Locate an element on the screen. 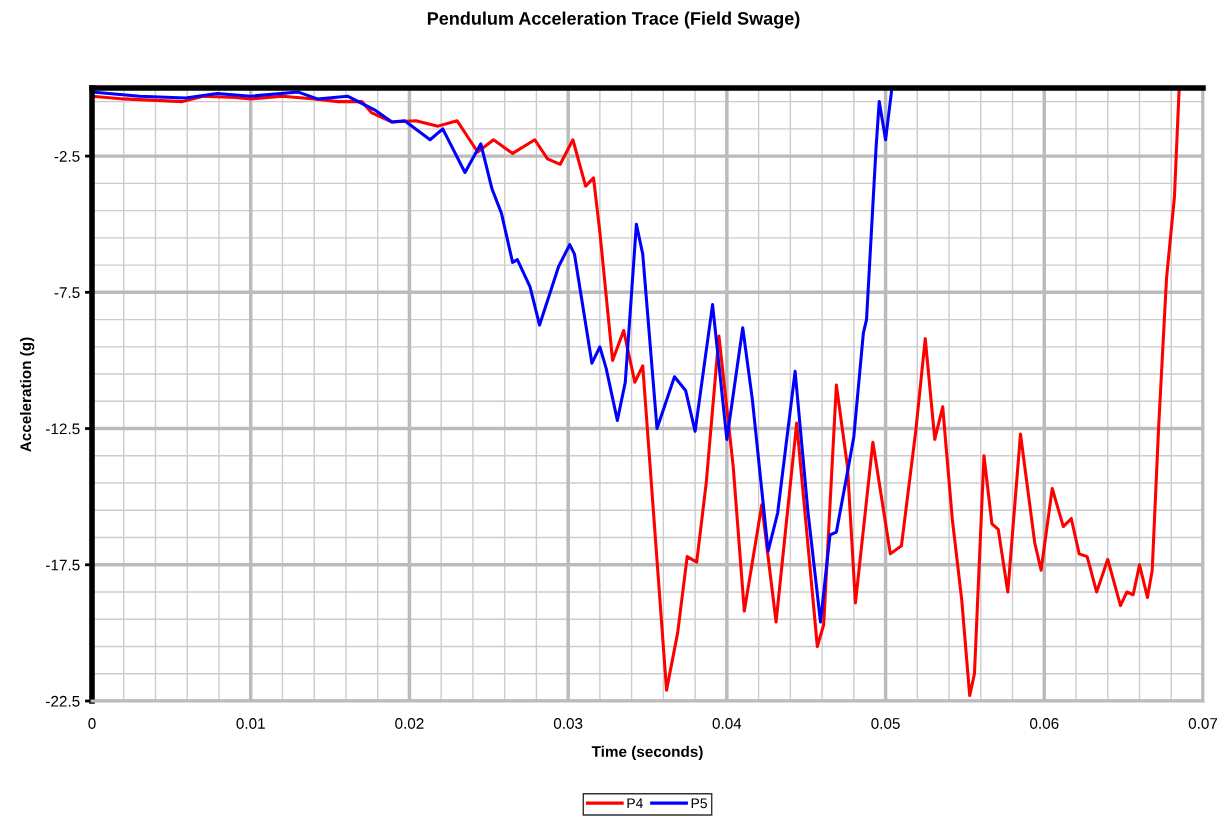  x-tick-label: 0.06 is located at coordinates (1044, 723).